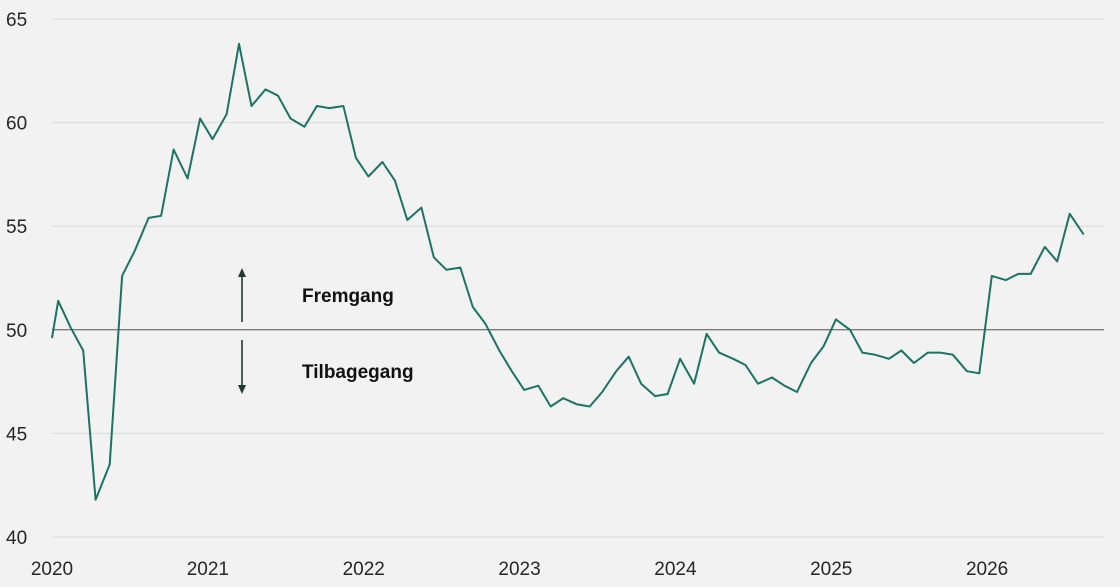  Describe the element at coordinates (242, 389) in the screenshot. I see `down-arrow-icon` at that location.